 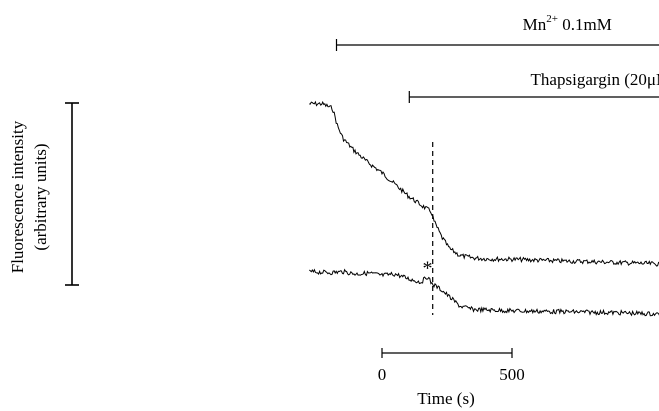 What do you see at coordinates (497, 32) in the screenshot?
I see `treatment-mn: Mn2+ 0.1mM` at bounding box center [497, 32].